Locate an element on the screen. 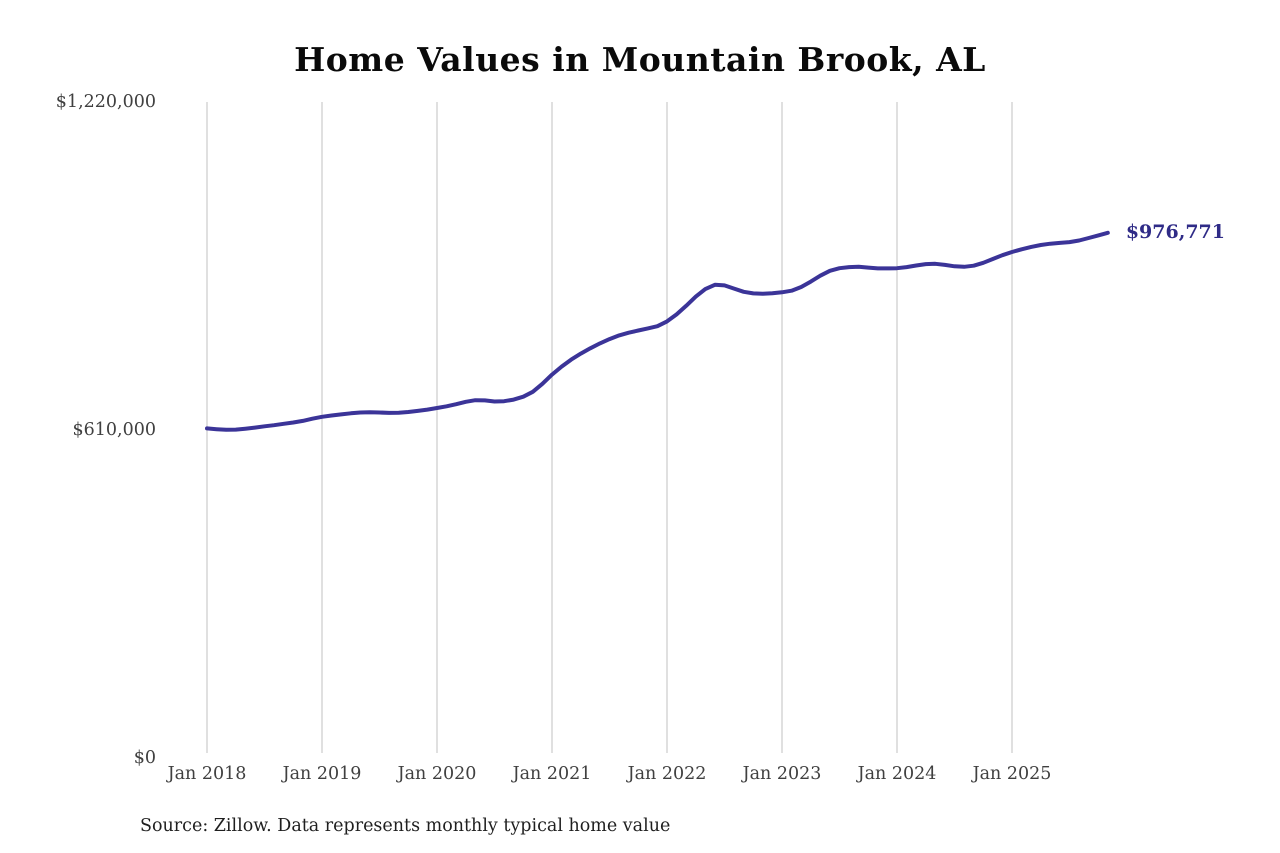 The image size is (1280, 853). y-tick-label: $0 is located at coordinates (144, 758).